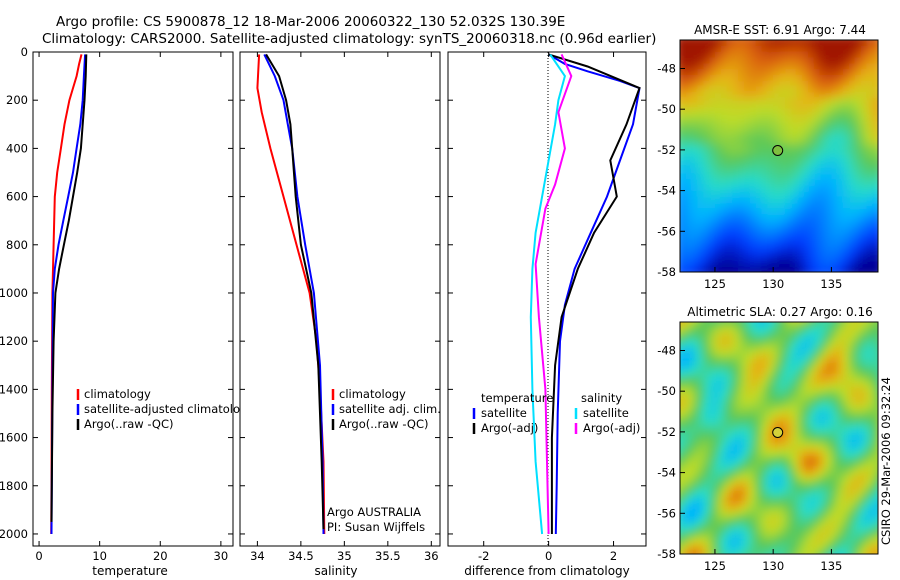 This screenshot has width=900, height=580. I want to click on map-x-tick-label: 130, so click(773, 284).